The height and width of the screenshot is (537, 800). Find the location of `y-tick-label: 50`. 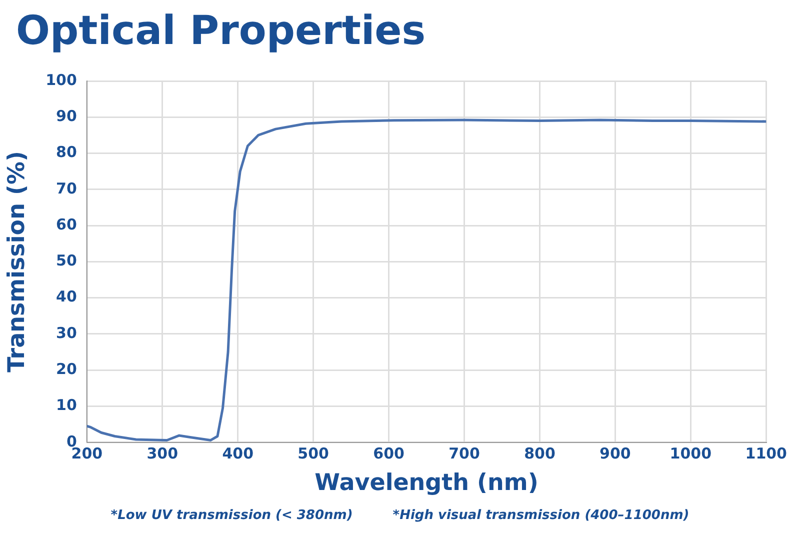

y-tick-label: 50 is located at coordinates (66, 261).